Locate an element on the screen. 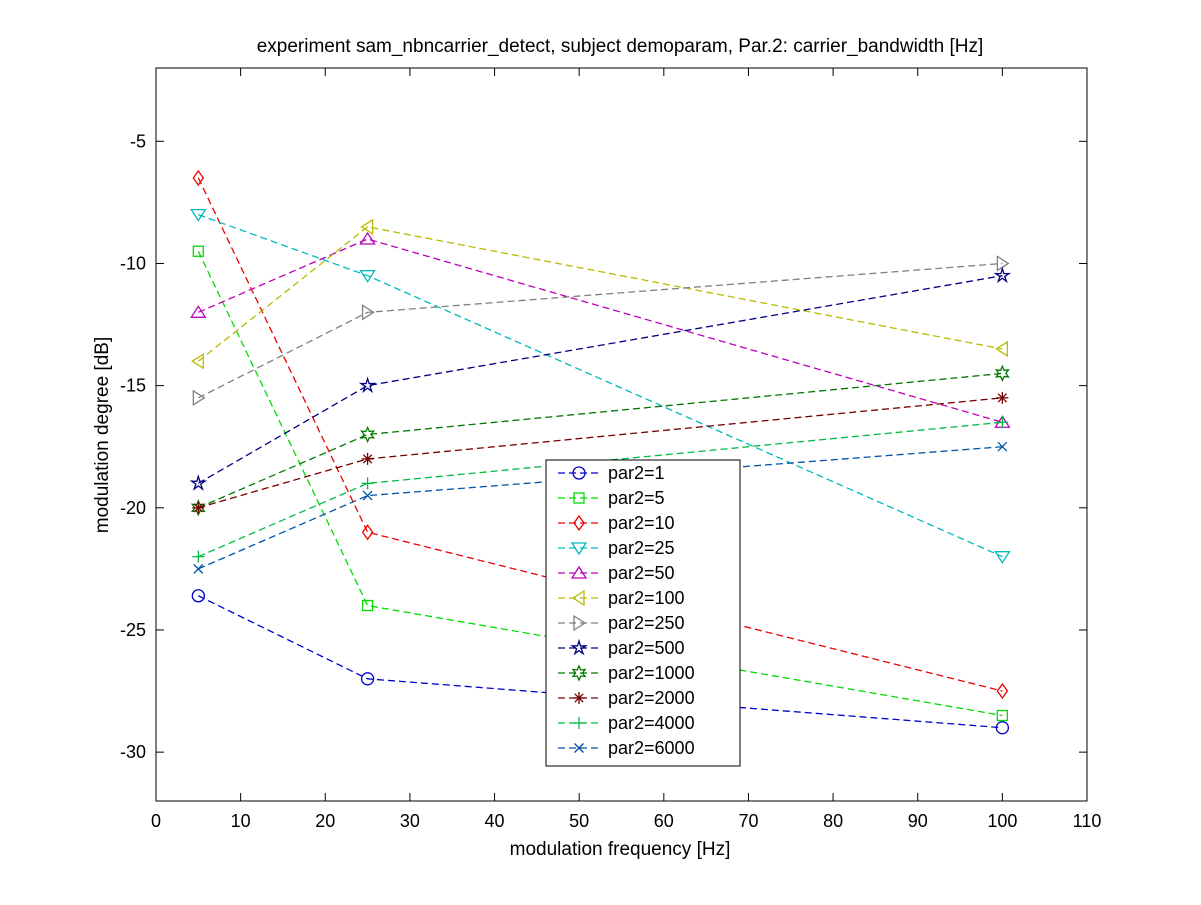 The height and width of the screenshot is (905, 1201). legend-label: par2=1000 is located at coordinates (651, 673).